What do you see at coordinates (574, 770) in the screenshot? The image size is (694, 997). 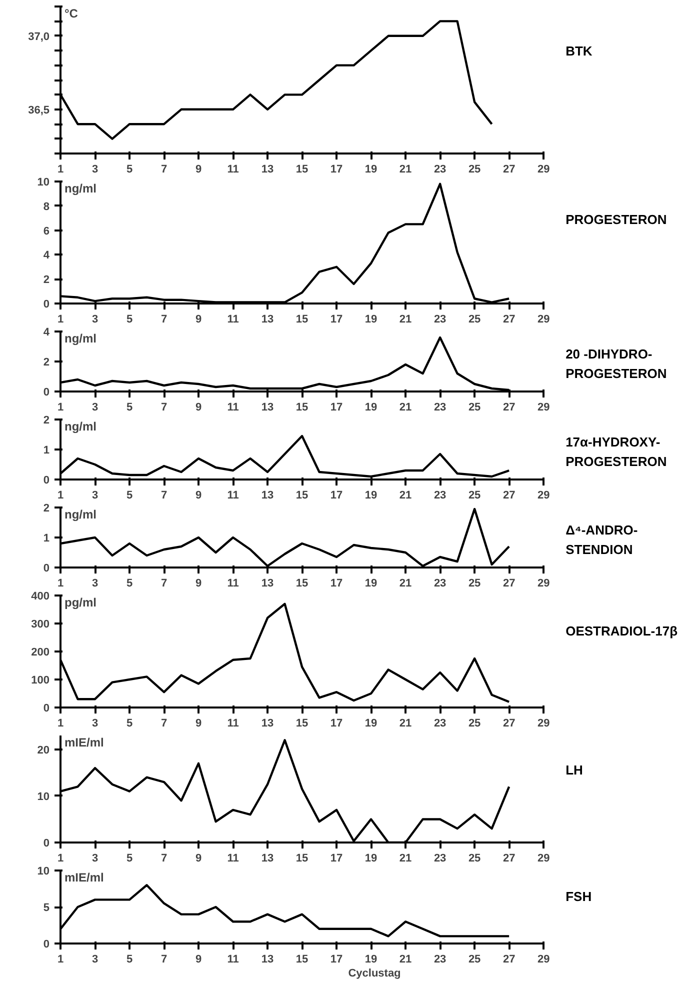 I see `text: LH` at bounding box center [574, 770].